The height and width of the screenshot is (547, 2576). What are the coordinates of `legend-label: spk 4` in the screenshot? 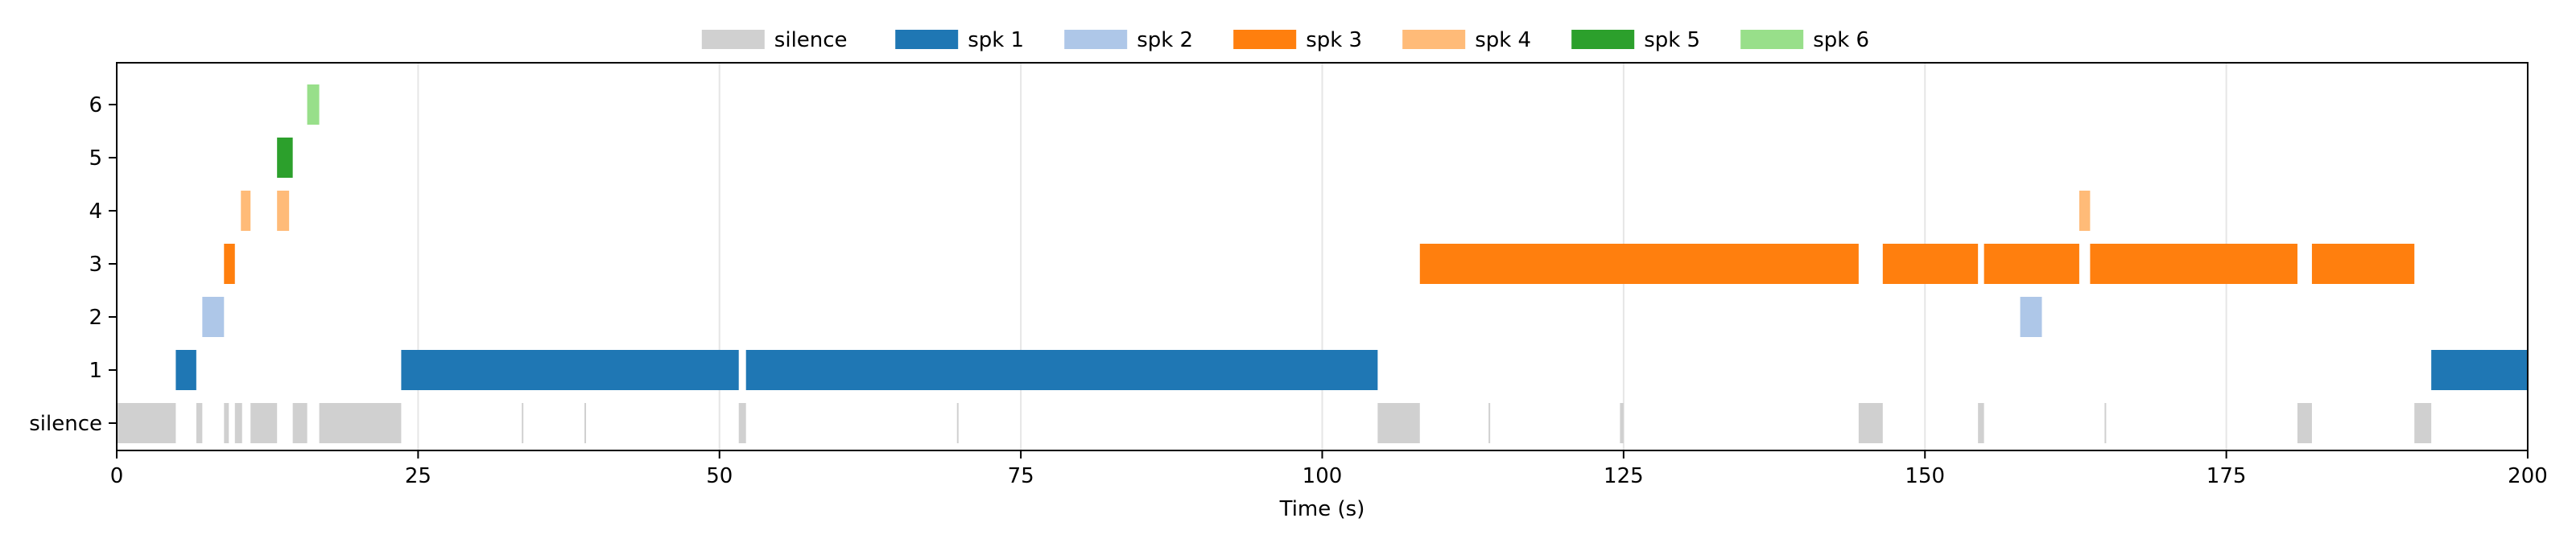 It's located at (1503, 40).